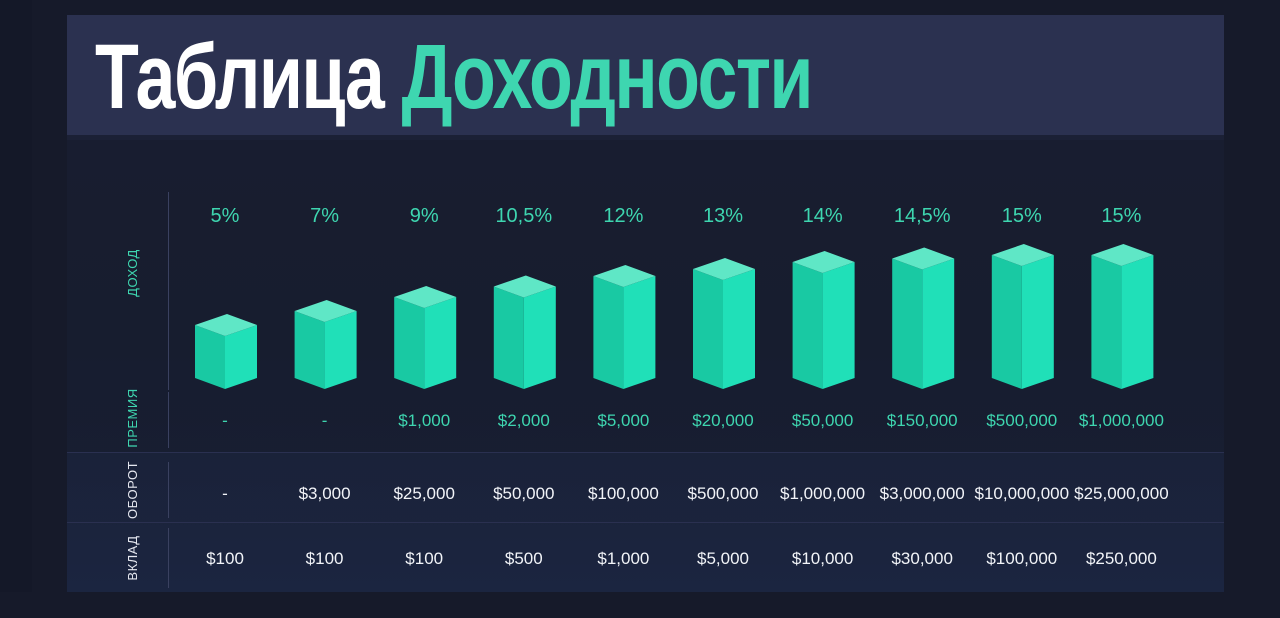  What do you see at coordinates (1121, 558) in the screenshot?
I see `deposit-cell: $250,000` at bounding box center [1121, 558].